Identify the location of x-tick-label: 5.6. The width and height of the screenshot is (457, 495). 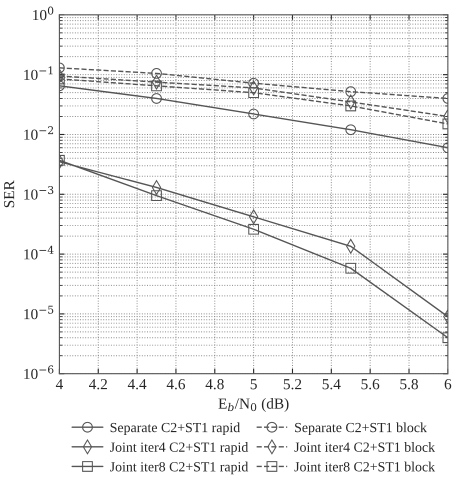
(371, 384).